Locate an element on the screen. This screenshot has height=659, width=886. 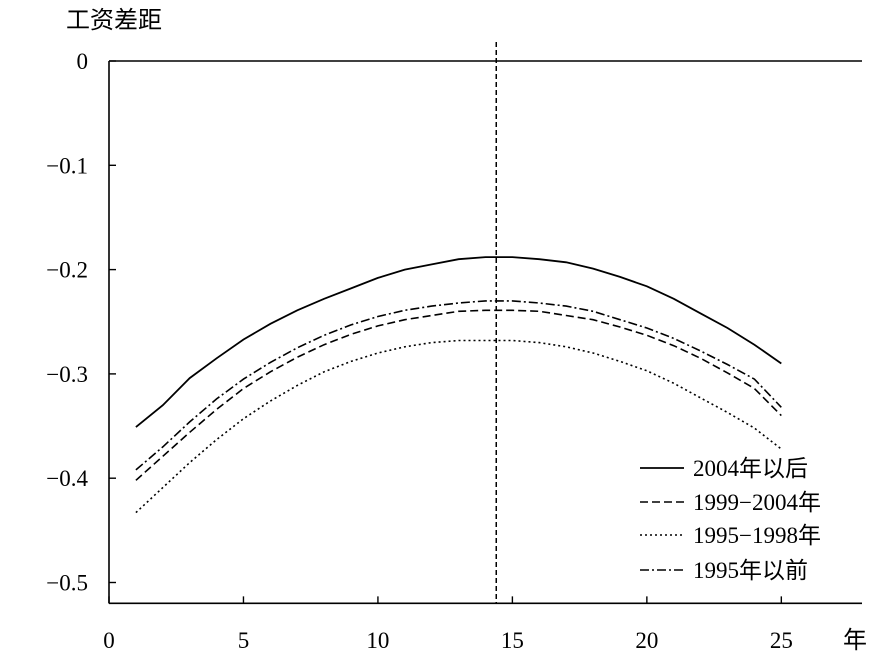
x-tick-label: 5 is located at coordinates (244, 640).